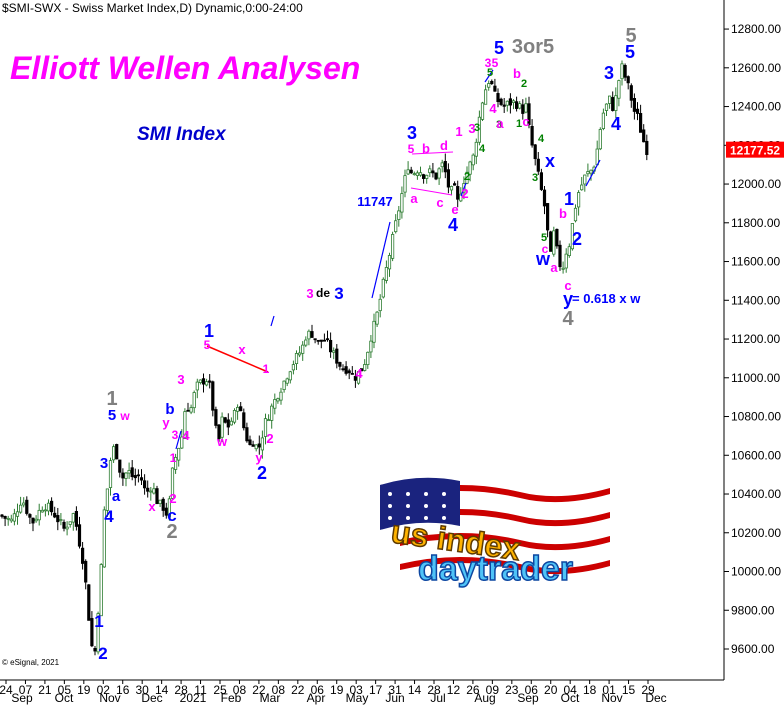 This screenshot has height=710, width=784. What do you see at coordinates (420, 503) in the screenshot?
I see `flag-canton` at bounding box center [420, 503].